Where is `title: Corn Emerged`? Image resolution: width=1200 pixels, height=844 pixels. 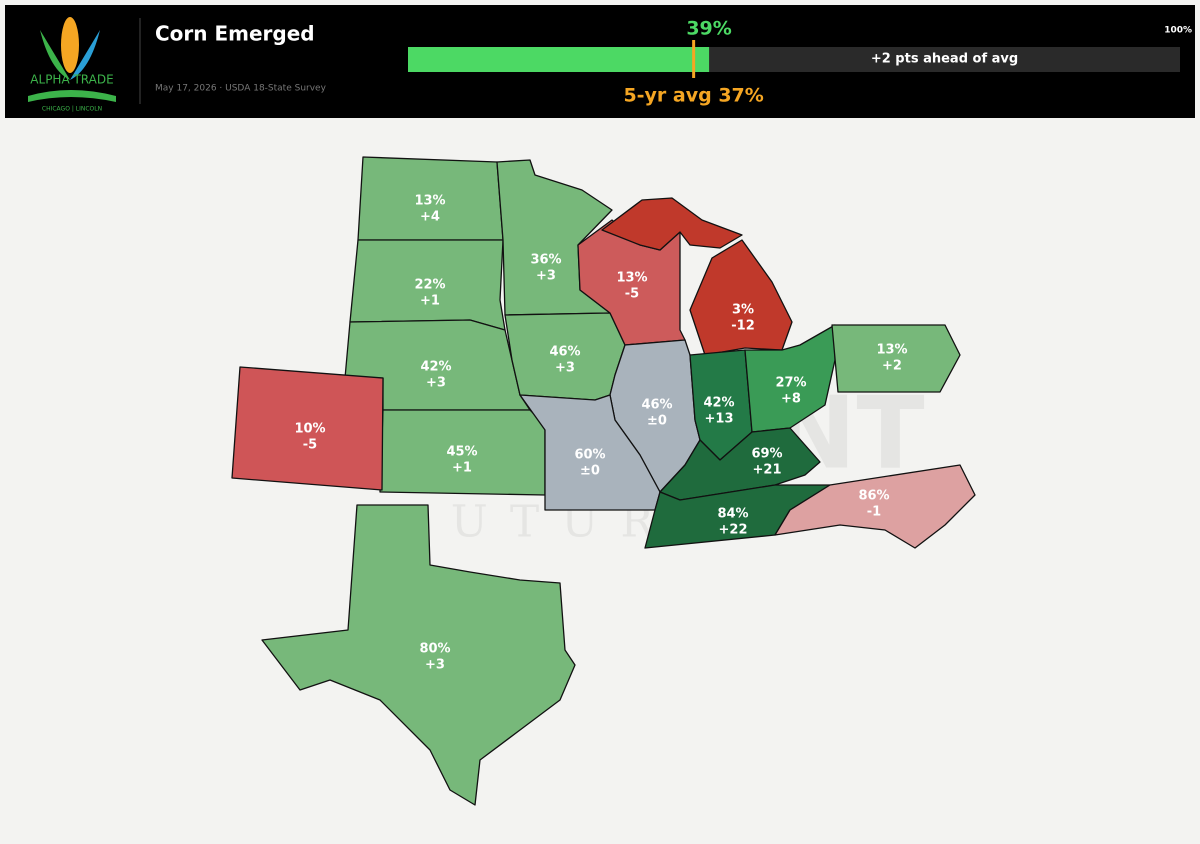 title: Corn Emerged is located at coordinates (235, 34).